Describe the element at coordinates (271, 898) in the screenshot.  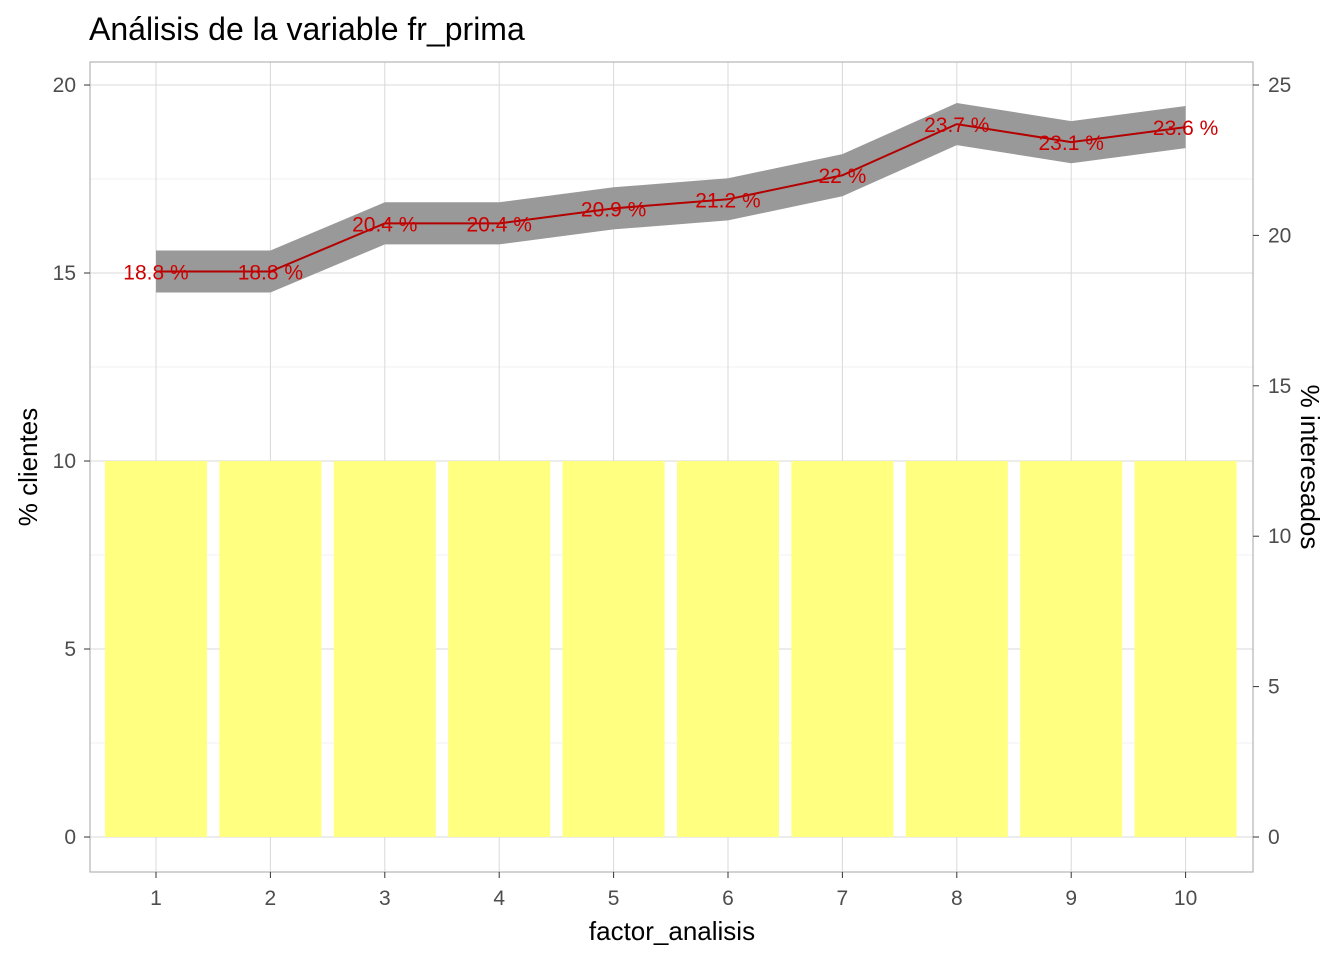
I see `tick-label: 2` at that location.